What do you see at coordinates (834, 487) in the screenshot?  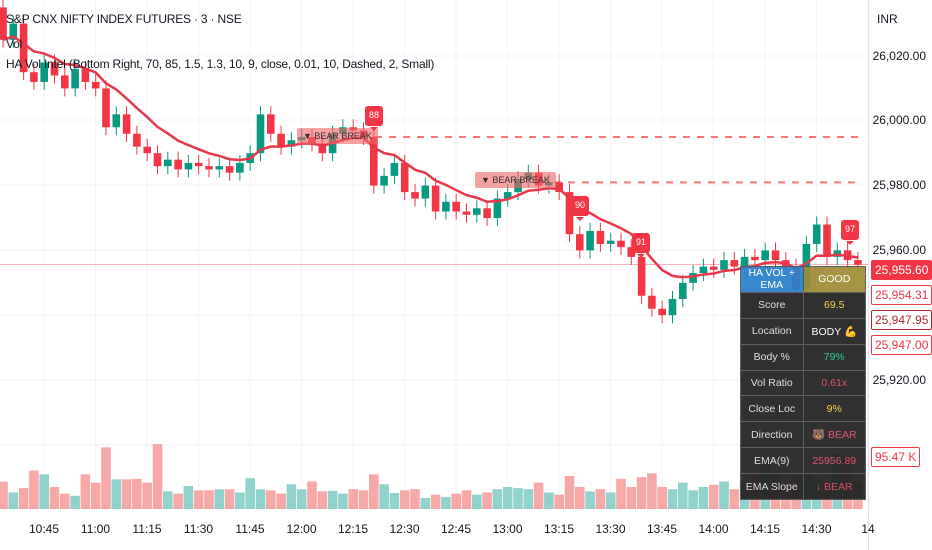 I see `table-value: ↓ BEAR` at bounding box center [834, 487].